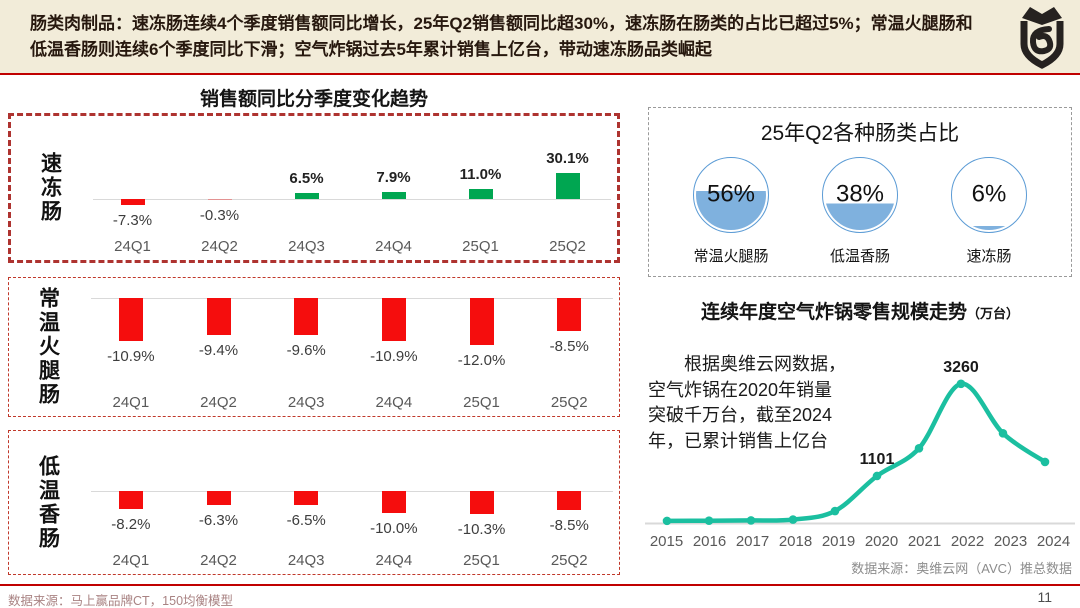 This screenshot has height=608, width=1080. I want to click on page-number: 11, so click(1044, 597).